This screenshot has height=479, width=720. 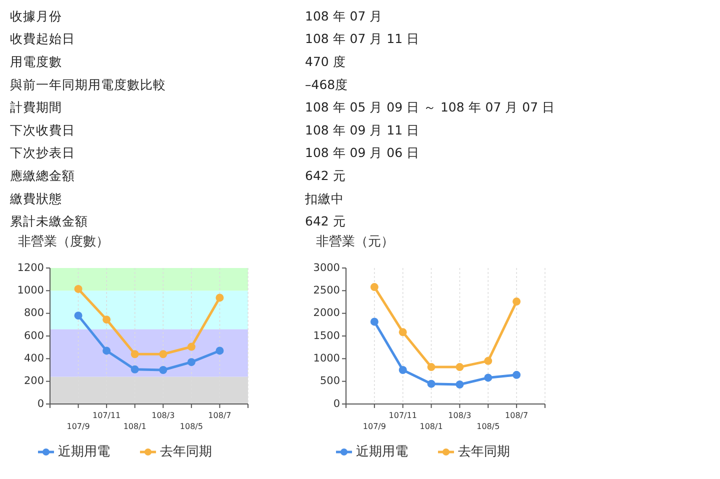 What do you see at coordinates (326, 290) in the screenshot?
I see `y-tick-label: 2500` at bounding box center [326, 290].